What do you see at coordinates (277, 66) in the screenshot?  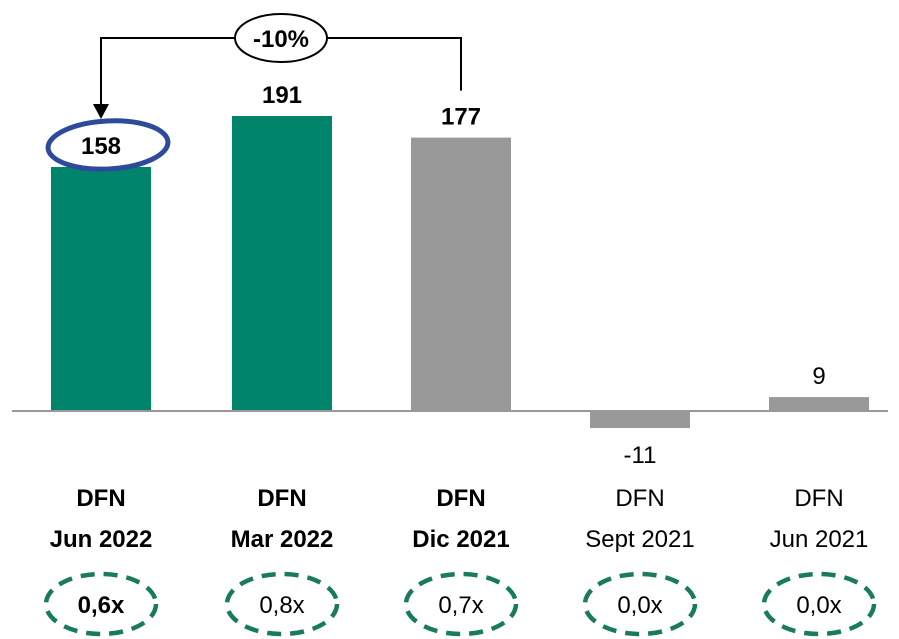 I see `change-annotation: -10%` at bounding box center [277, 66].